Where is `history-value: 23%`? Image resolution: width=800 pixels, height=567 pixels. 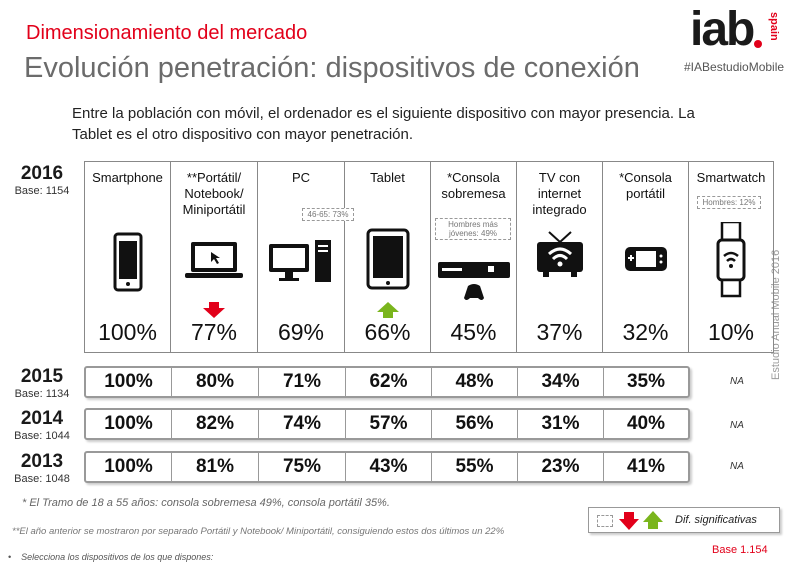
history-value: 23% is located at coordinates (561, 467).